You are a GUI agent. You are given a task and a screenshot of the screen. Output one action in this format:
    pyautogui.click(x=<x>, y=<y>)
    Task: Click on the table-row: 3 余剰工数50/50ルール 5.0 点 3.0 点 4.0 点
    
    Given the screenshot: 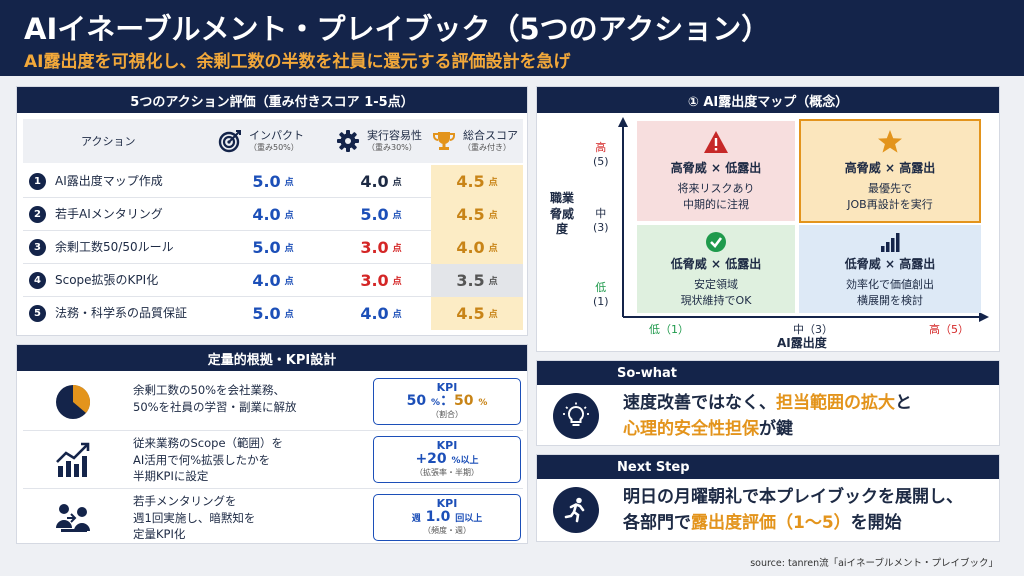 What is the action you would take?
    pyautogui.click(x=273, y=247)
    